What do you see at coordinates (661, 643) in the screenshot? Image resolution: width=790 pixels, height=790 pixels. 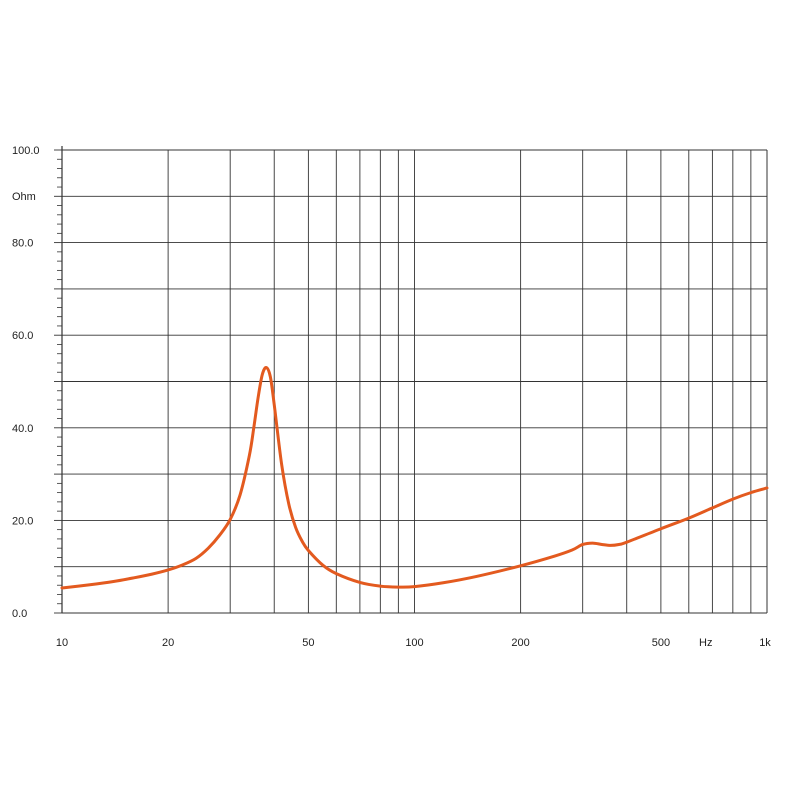 I see `x-tick-label: 500` at bounding box center [661, 643].